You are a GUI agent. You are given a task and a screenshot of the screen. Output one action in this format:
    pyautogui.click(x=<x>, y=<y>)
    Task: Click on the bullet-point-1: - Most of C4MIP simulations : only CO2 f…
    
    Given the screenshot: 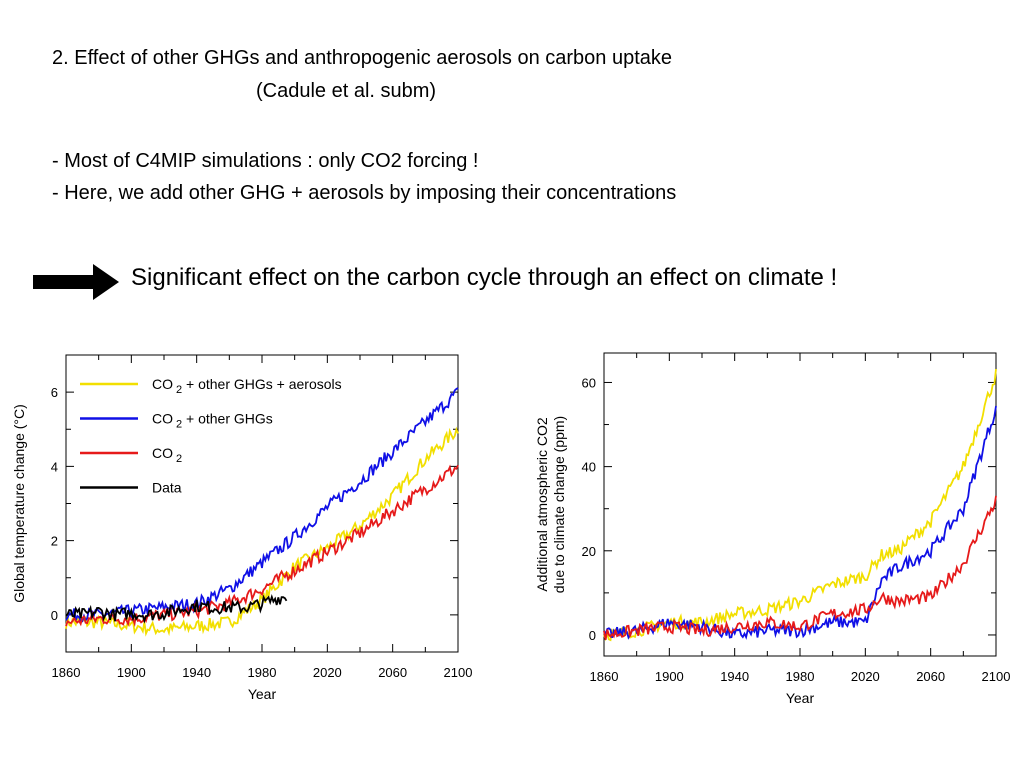 What is the action you would take?
    pyautogui.click(x=265, y=161)
    